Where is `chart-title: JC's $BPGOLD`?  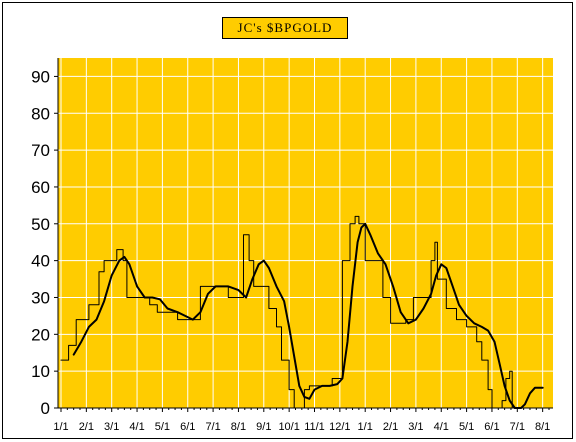
chart-title: JC's $BPGOLD is located at coordinates (285, 28).